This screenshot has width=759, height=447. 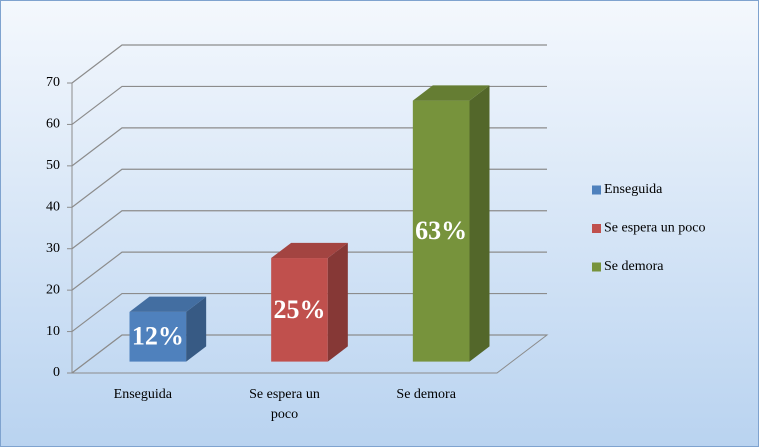 I want to click on legend-label: Enseguida, so click(x=633, y=189).